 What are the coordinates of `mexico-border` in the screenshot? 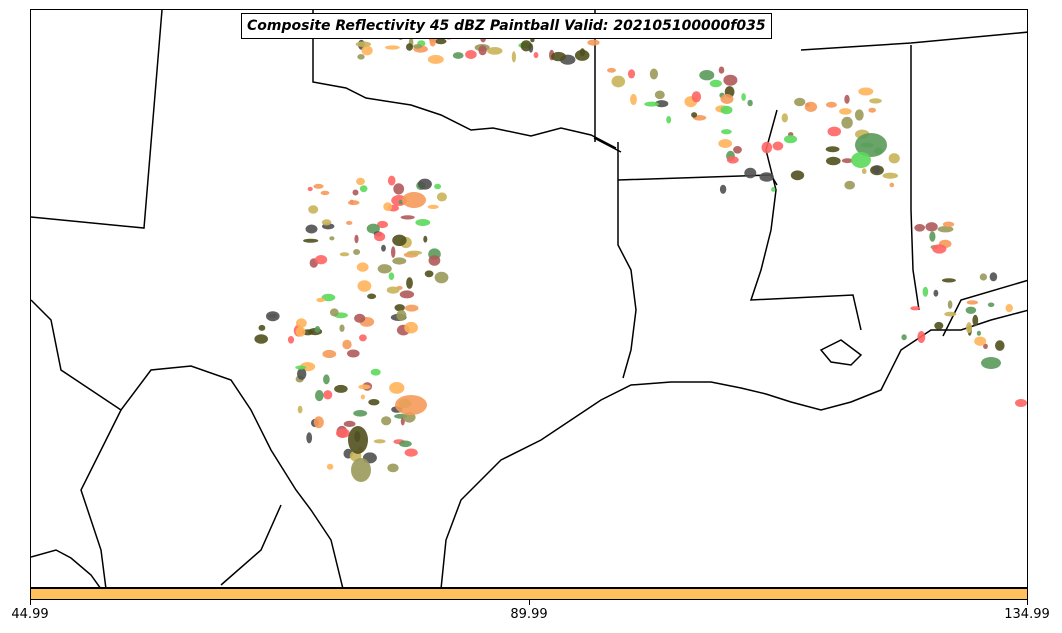 It's located at (187, 443).